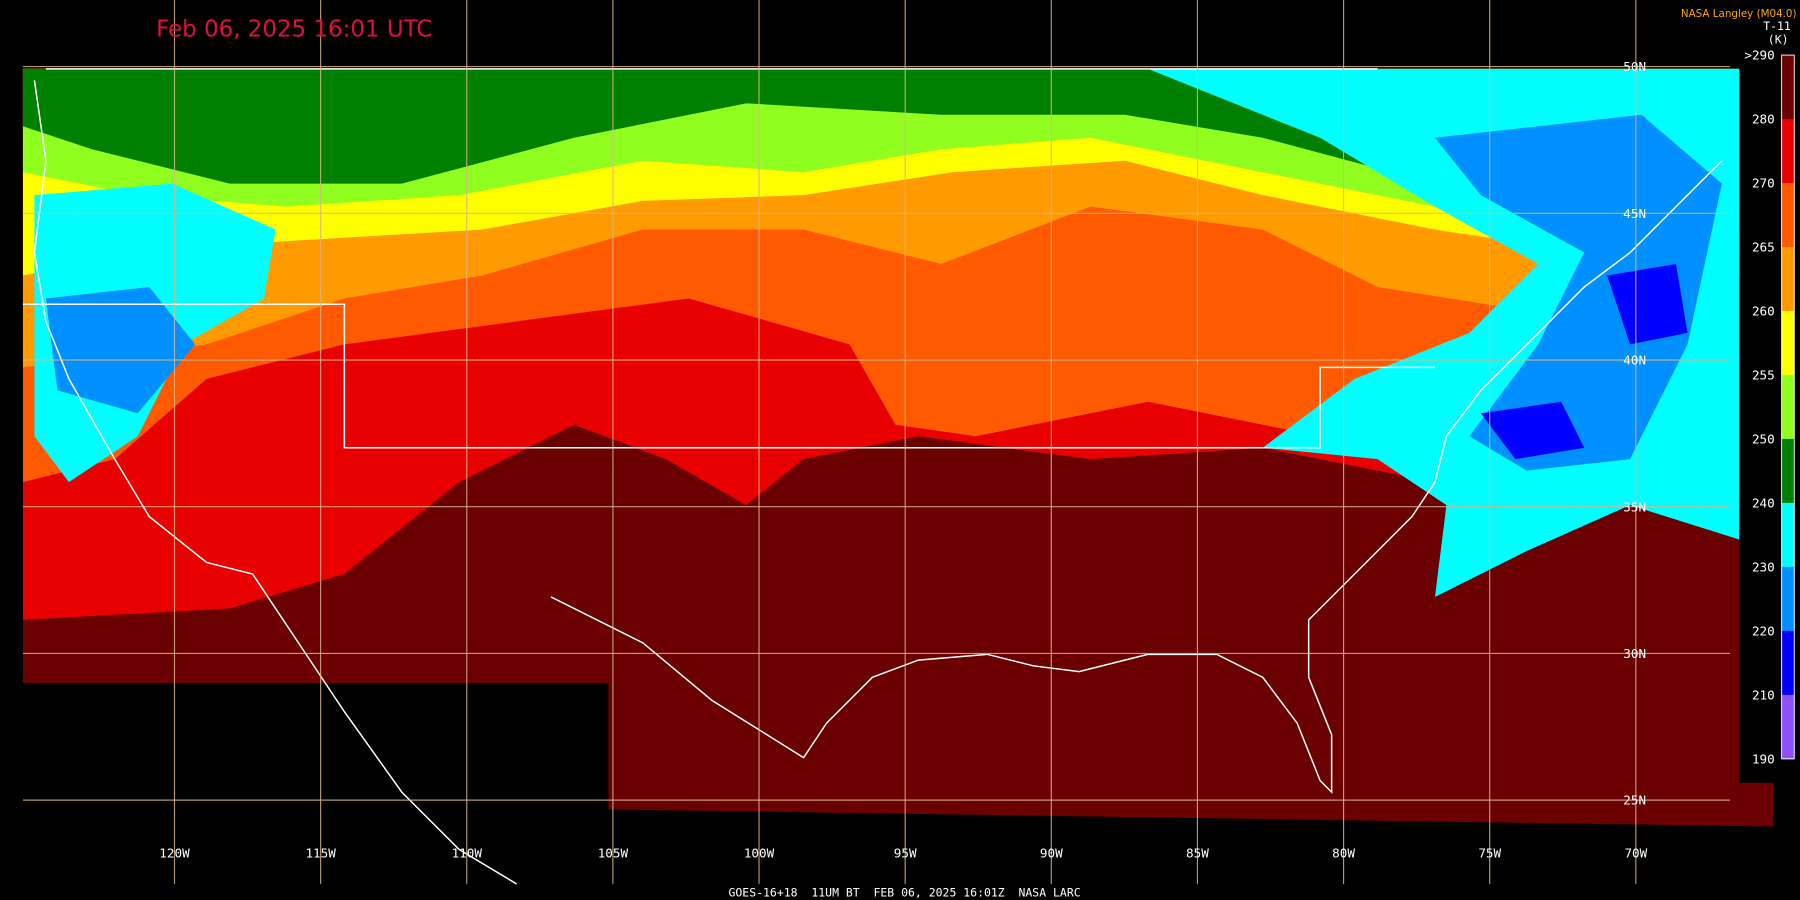  Describe the element at coordinates (1489, 853) in the screenshot. I see `longitude-label: 75W` at that location.